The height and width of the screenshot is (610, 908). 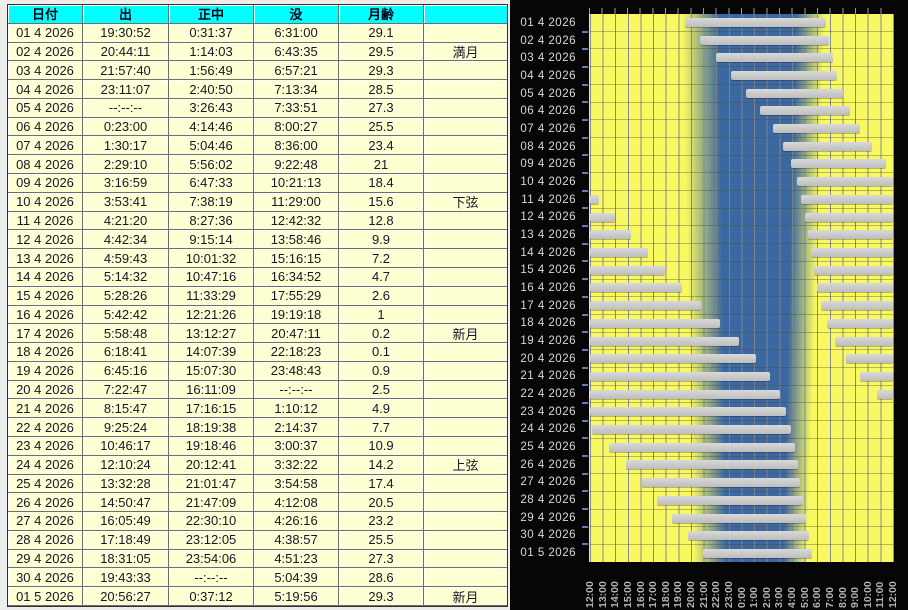 What do you see at coordinates (548, 394) in the screenshot?
I see `chart-date-label: 22 4 2026` at bounding box center [548, 394].